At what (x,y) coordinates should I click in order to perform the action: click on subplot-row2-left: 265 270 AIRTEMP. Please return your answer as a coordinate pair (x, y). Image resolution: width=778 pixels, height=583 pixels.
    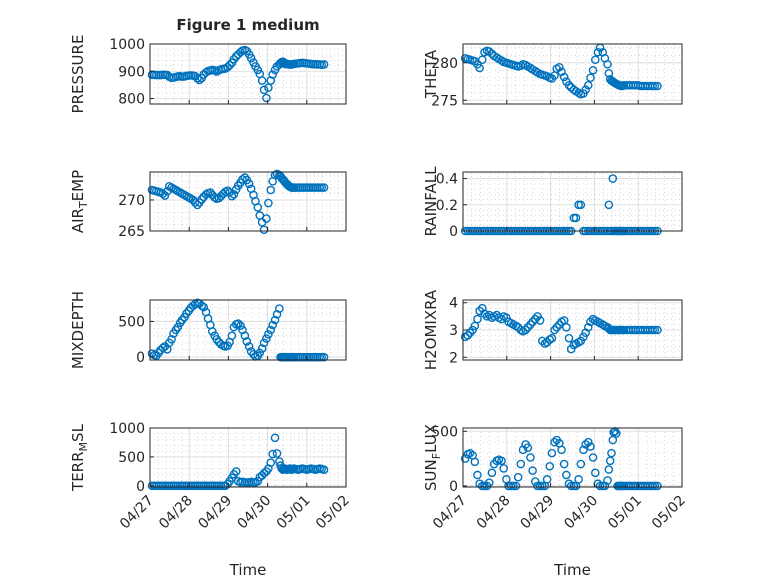
    Looking at the image, I should click on (208, 204).